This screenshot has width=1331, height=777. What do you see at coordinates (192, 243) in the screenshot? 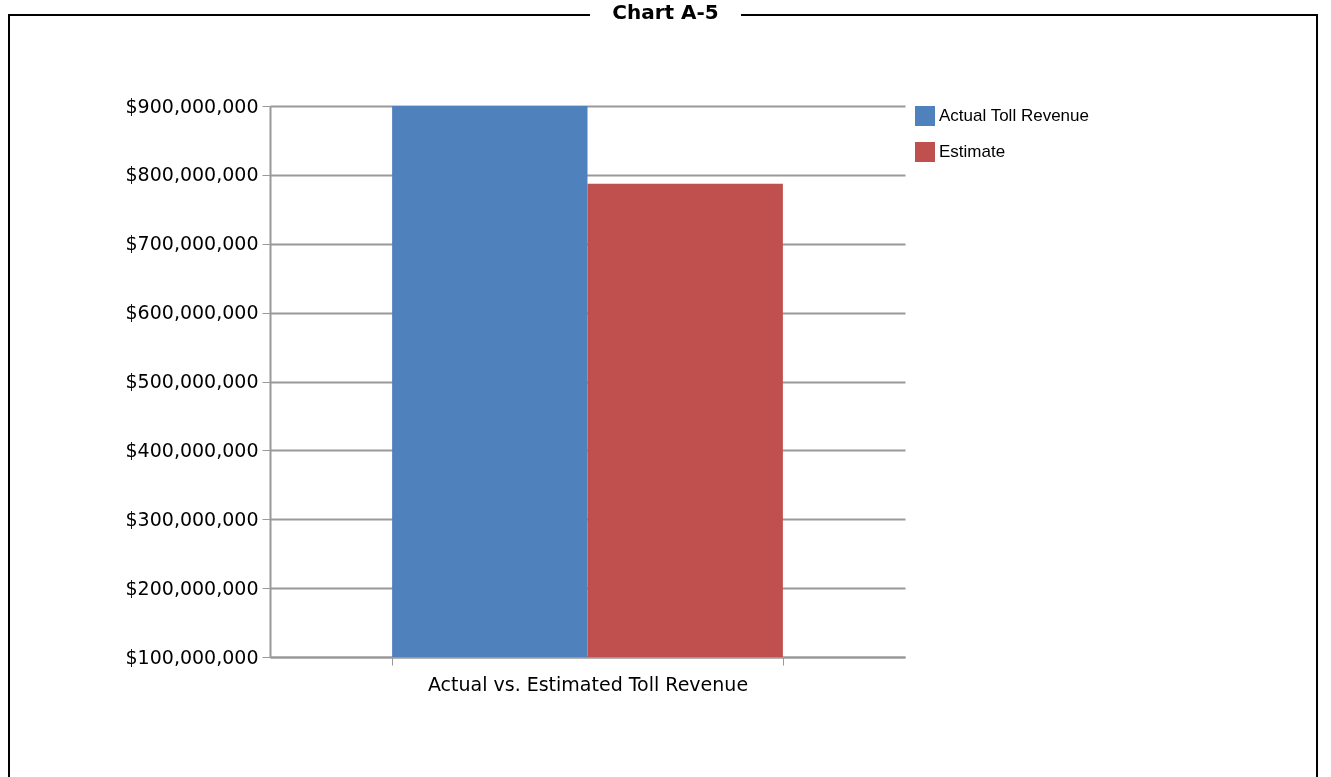
I see `y-tick-label: $700,000,000` at bounding box center [192, 243].